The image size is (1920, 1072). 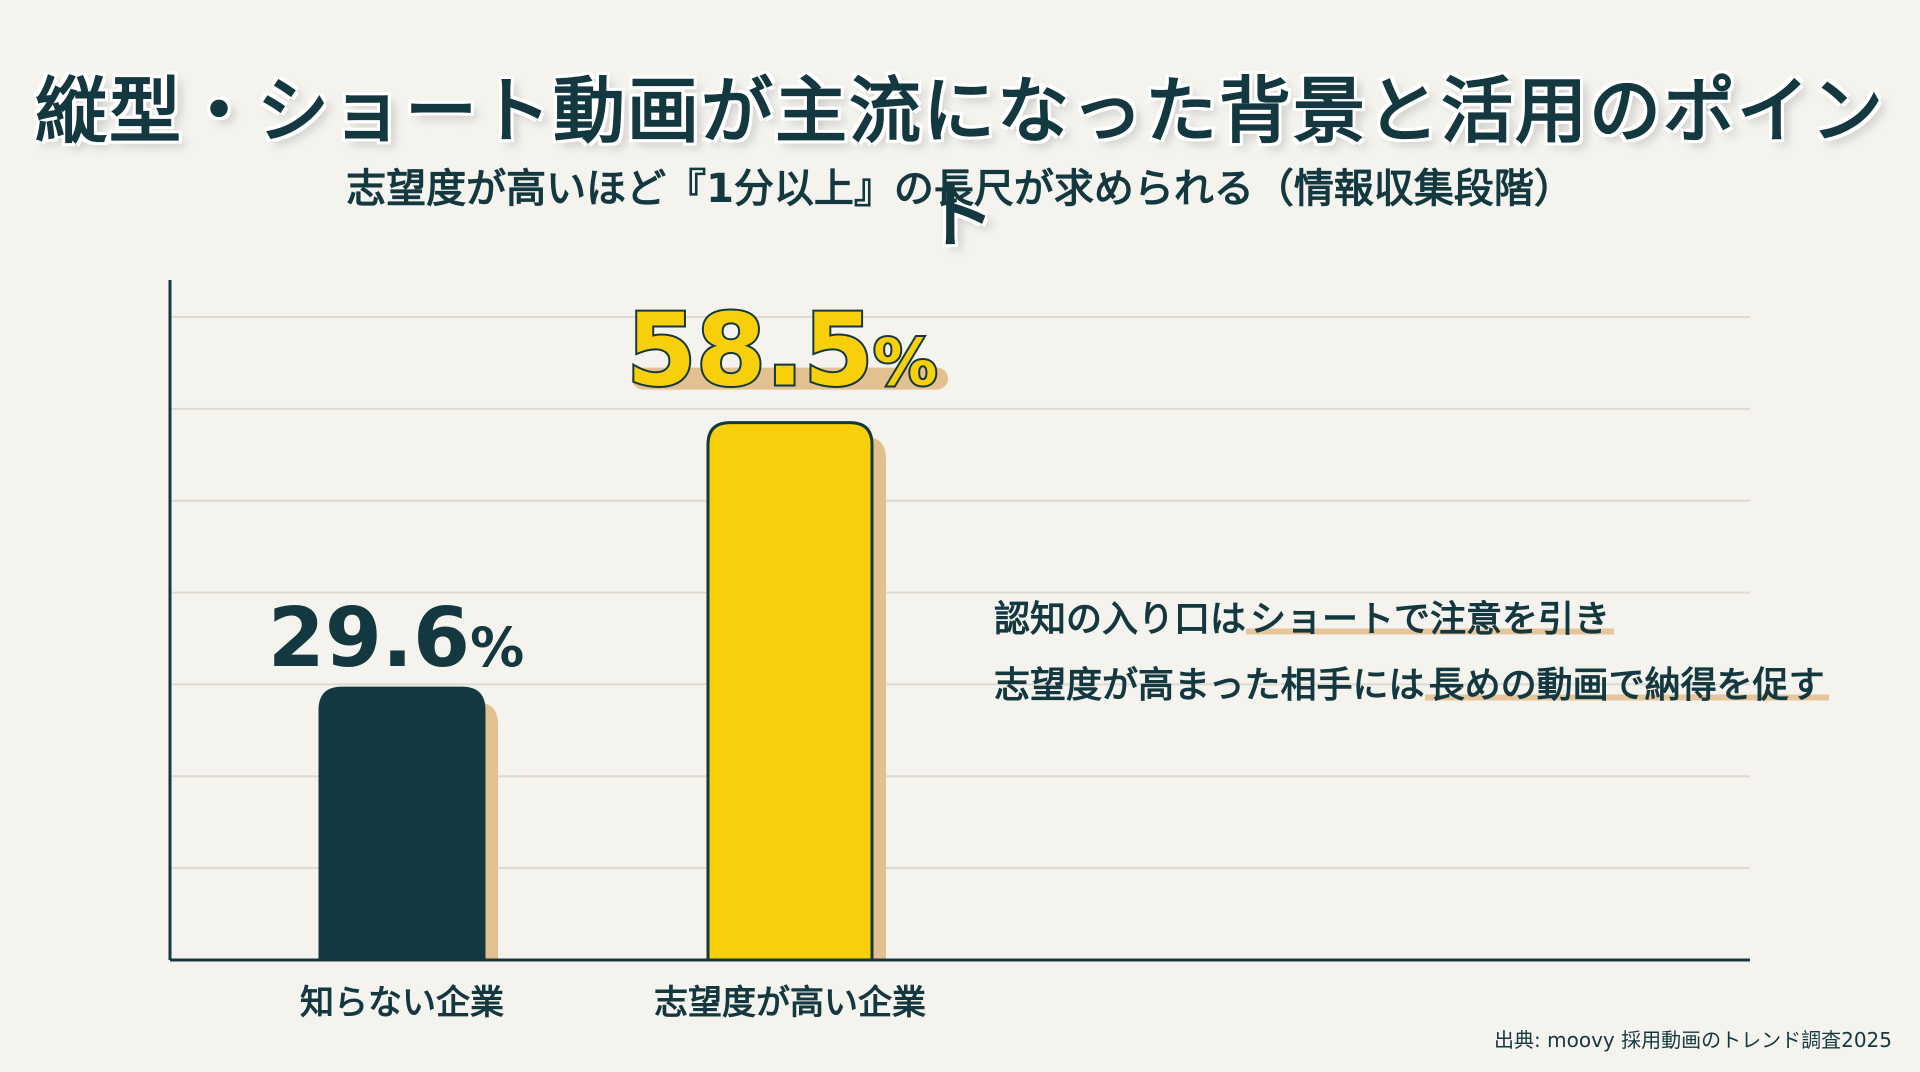 I want to click on bar-value-label: 29.6%, so click(x=396, y=638).